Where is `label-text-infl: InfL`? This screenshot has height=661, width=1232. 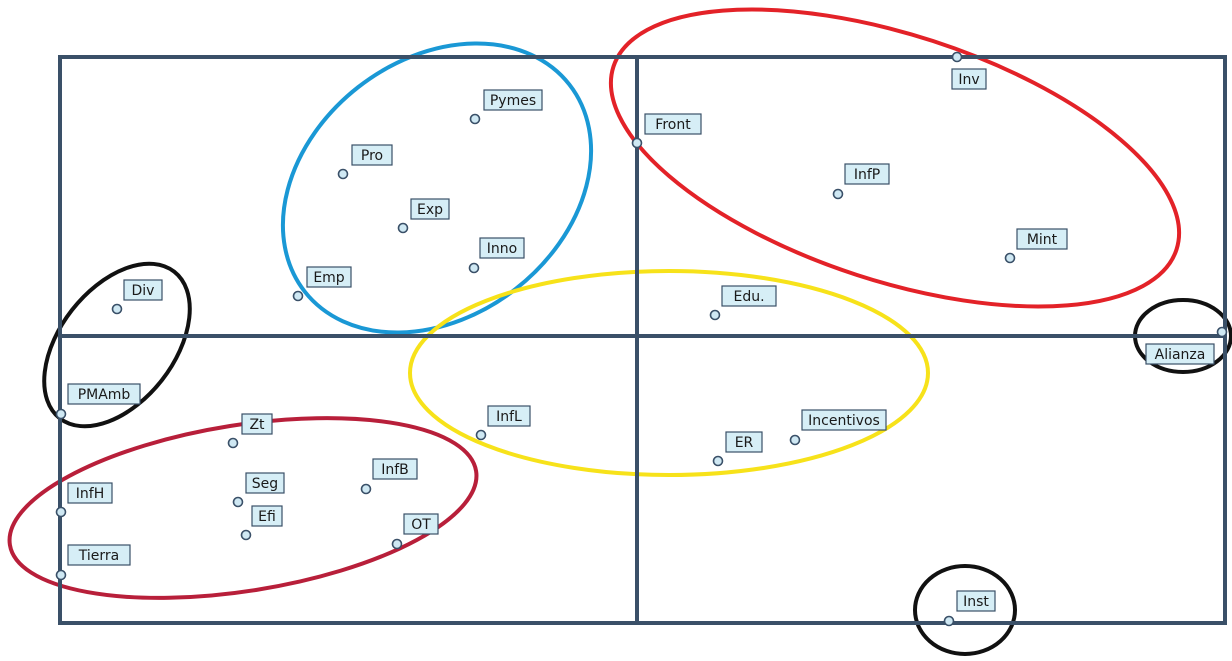
label-text-infl: InfL is located at coordinates (509, 417).